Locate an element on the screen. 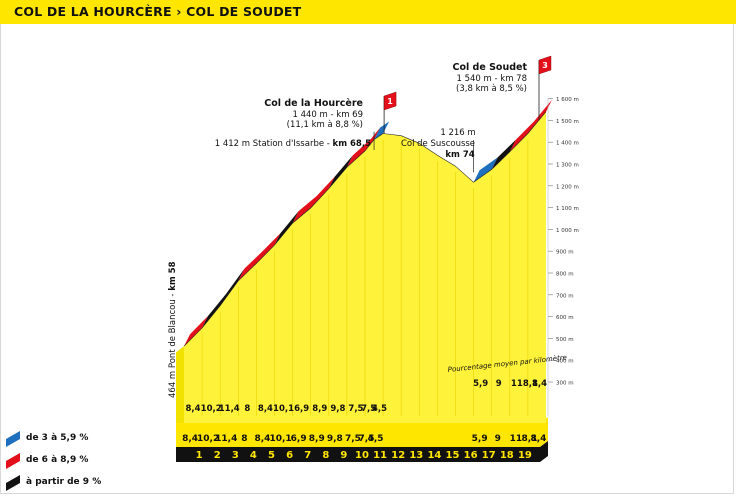 Image resolution: width=736 pixels, height=497 pixels. km-label: 1 is located at coordinates (199, 455).